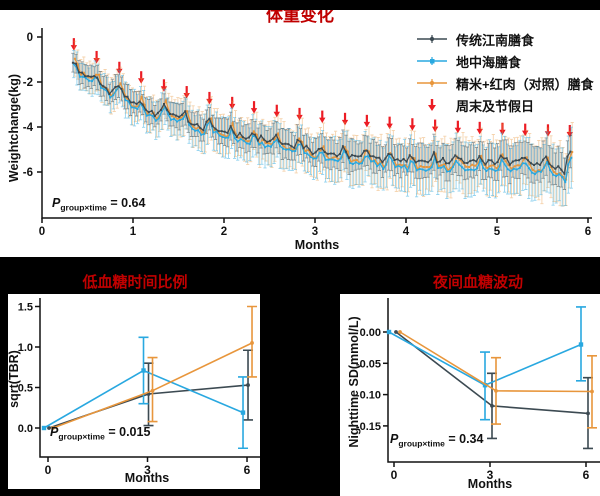 The height and width of the screenshot is (496, 600). I want to click on svg-text: 0.5, so click(25, 389).